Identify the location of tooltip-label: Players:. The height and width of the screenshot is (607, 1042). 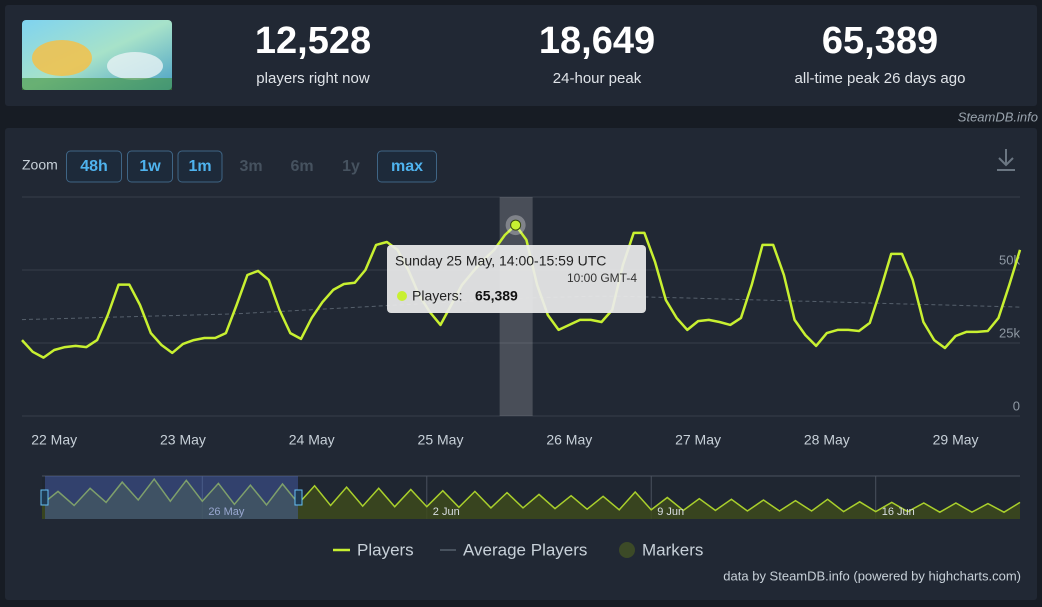
(437, 296).